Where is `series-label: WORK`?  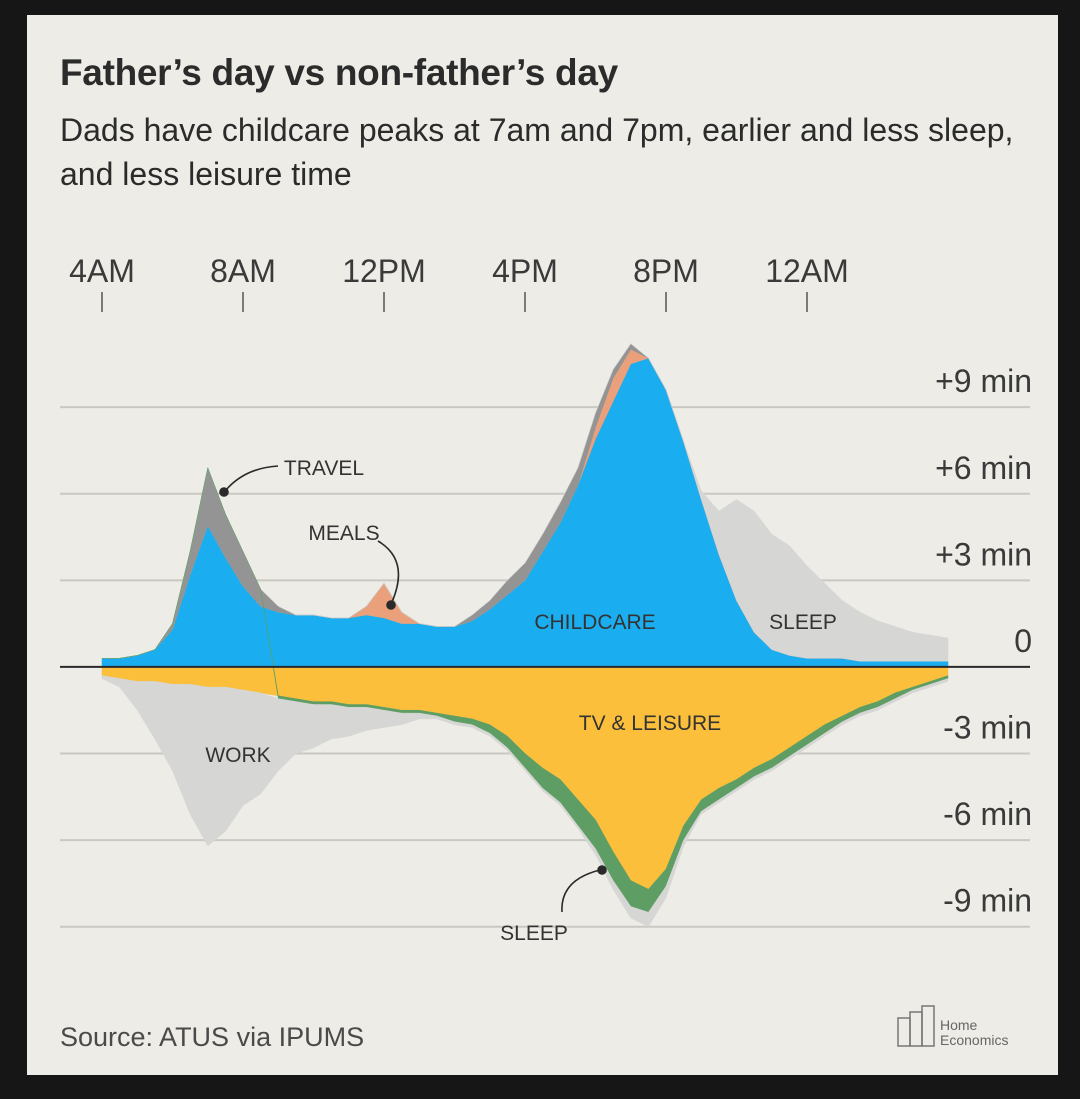 series-label: WORK is located at coordinates (237, 755).